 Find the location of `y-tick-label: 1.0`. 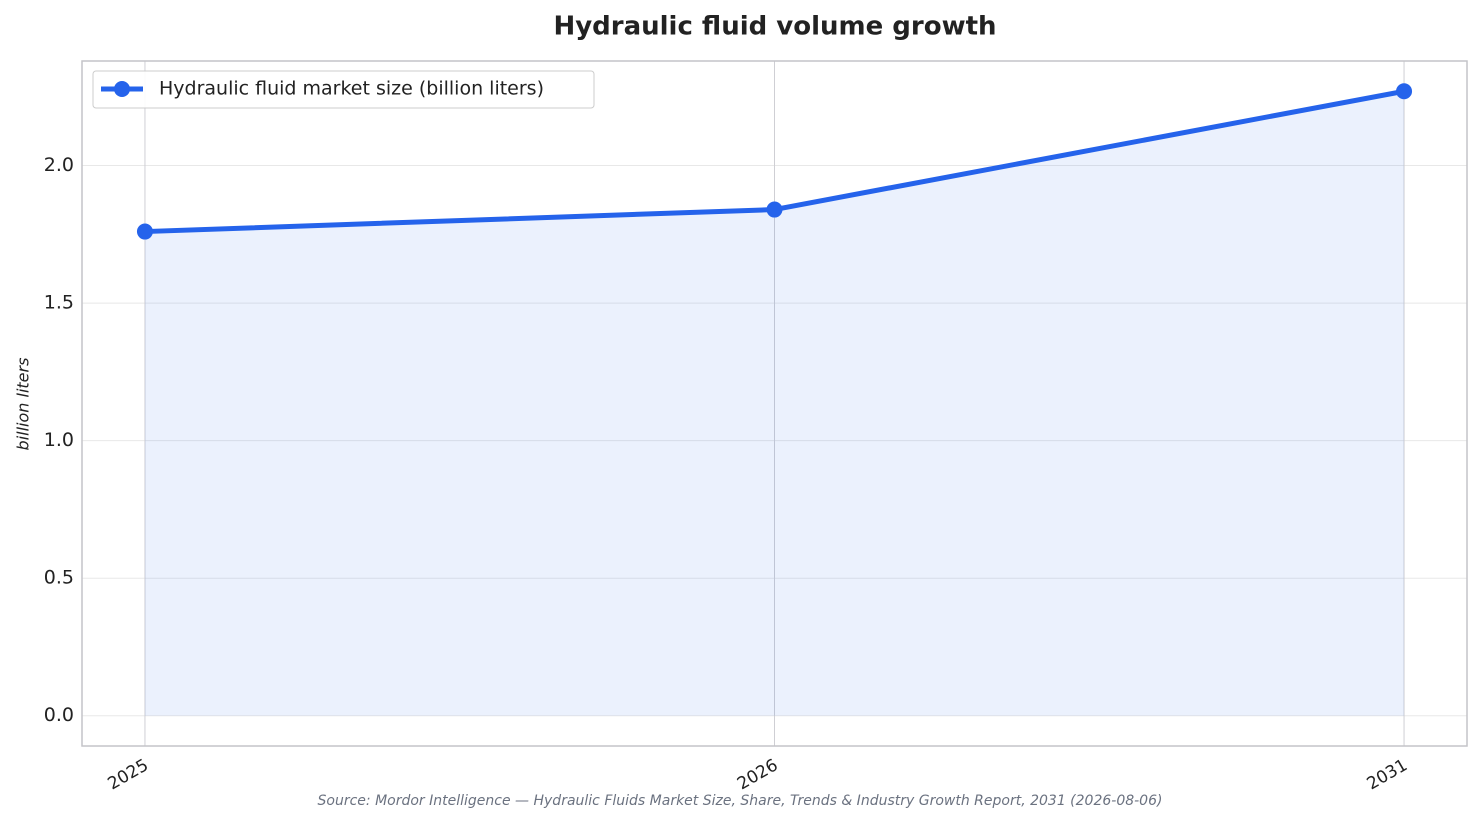

y-tick-label: 1.0 is located at coordinates (59, 440).